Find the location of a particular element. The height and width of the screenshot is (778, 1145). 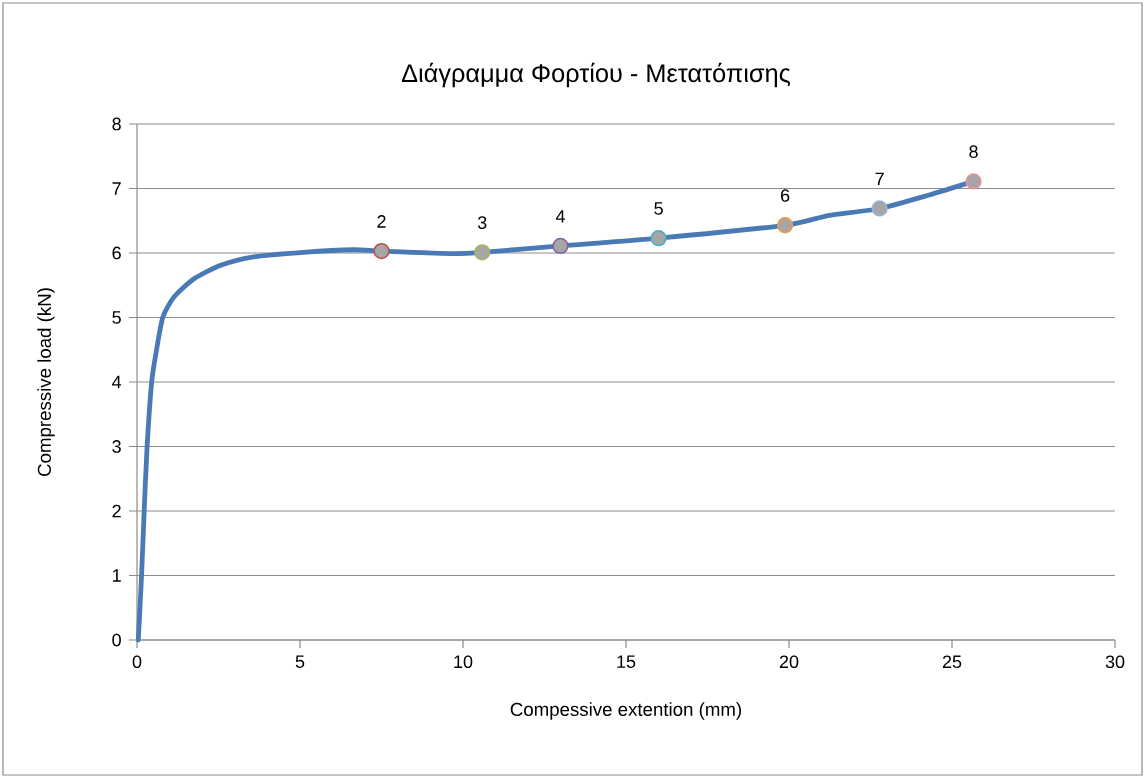

y-tick-label: 5 is located at coordinates (116, 317).